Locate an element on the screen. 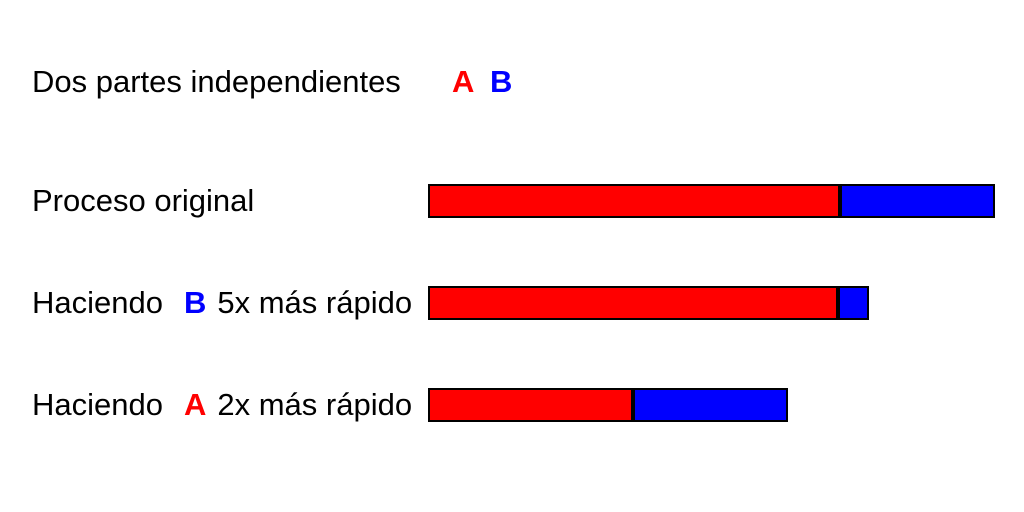 Image resolution: width=1024 pixels, height=512 pixels. row-haciendo-b-5x: Haciendo B 5x más rápido is located at coordinates (512, 302).